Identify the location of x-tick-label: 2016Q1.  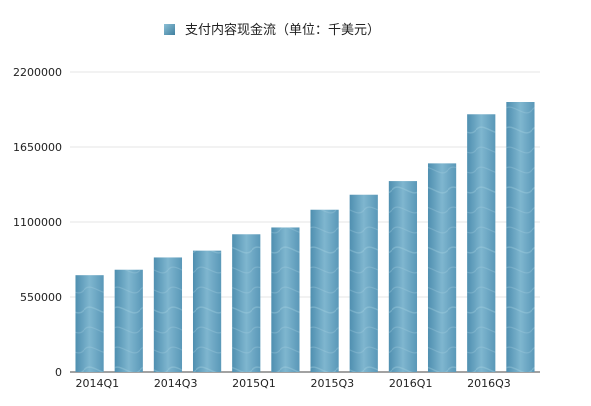
(411, 383).